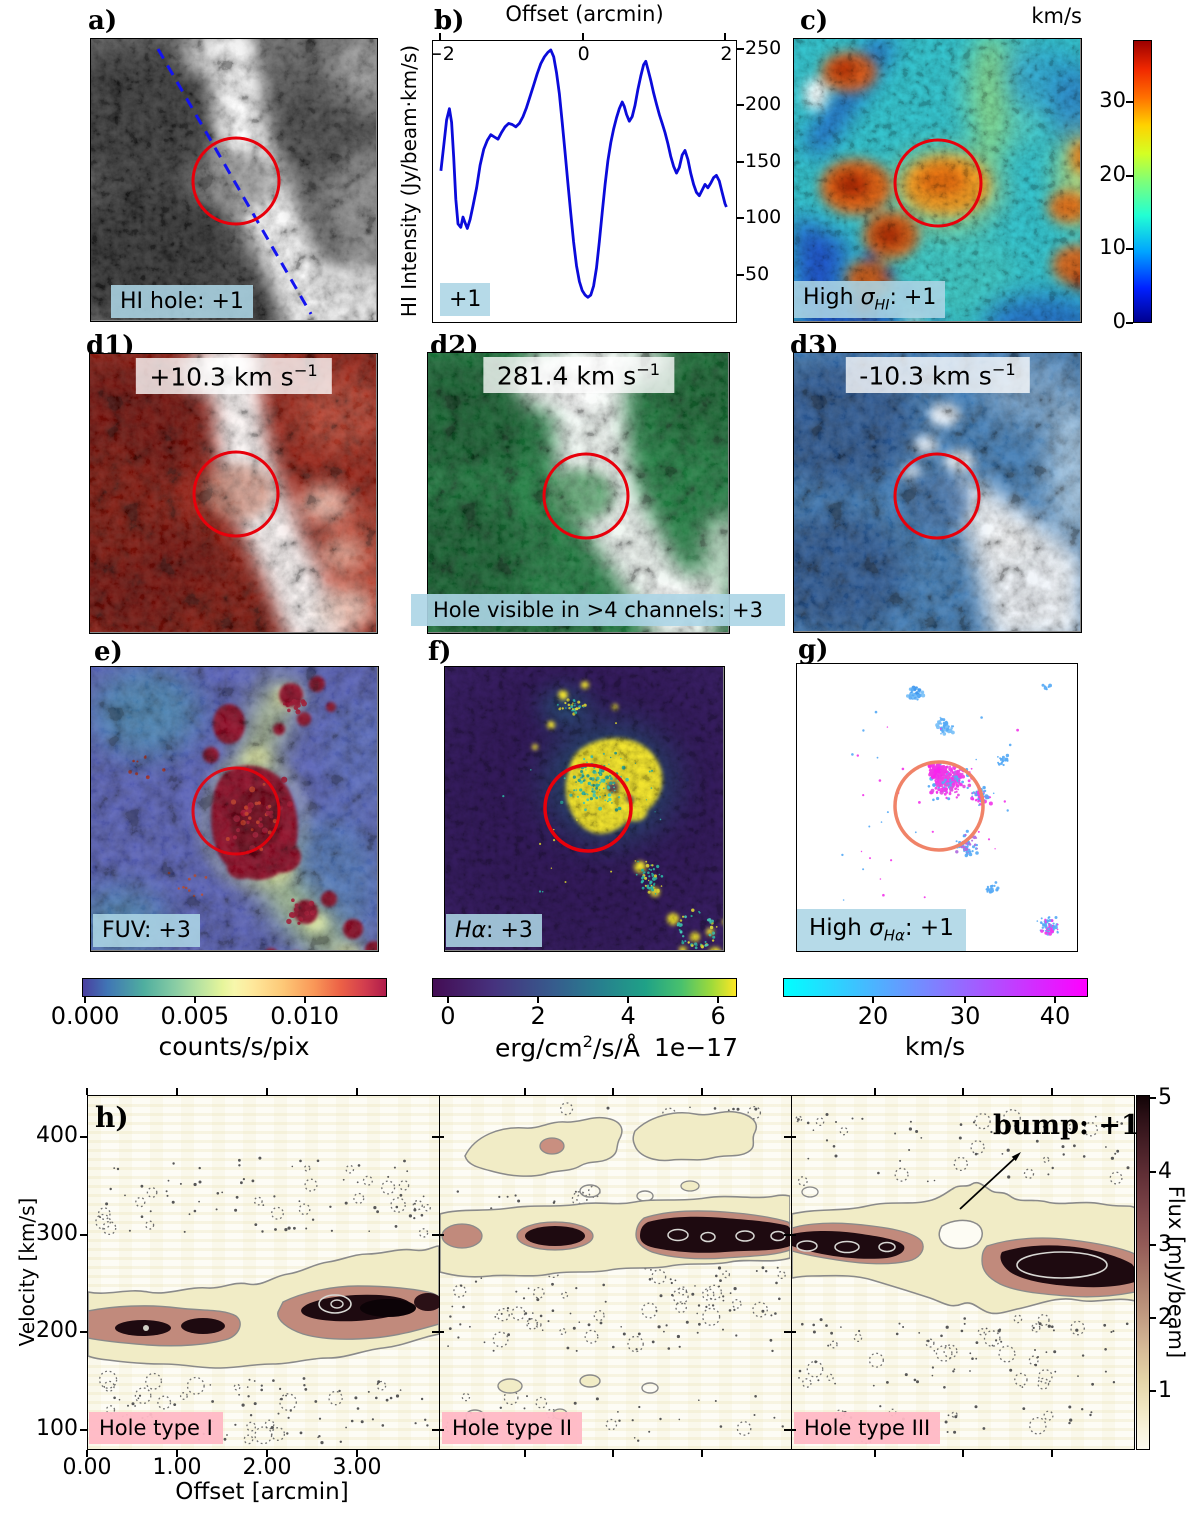 The image size is (1200, 1519). What do you see at coordinates (873, 1016) in the screenshot?
I see `cb-tick-label: 20` at bounding box center [873, 1016].